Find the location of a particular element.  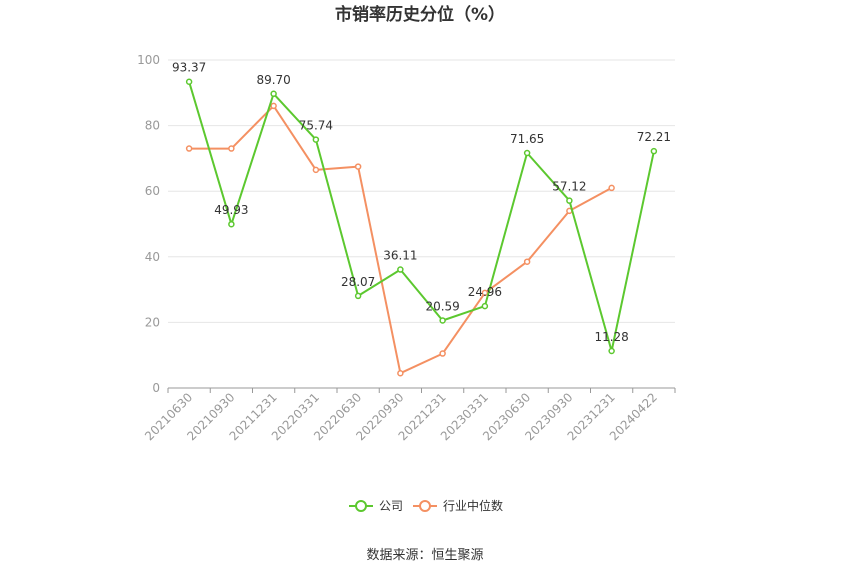

data-label: 24.96 is located at coordinates (485, 292).